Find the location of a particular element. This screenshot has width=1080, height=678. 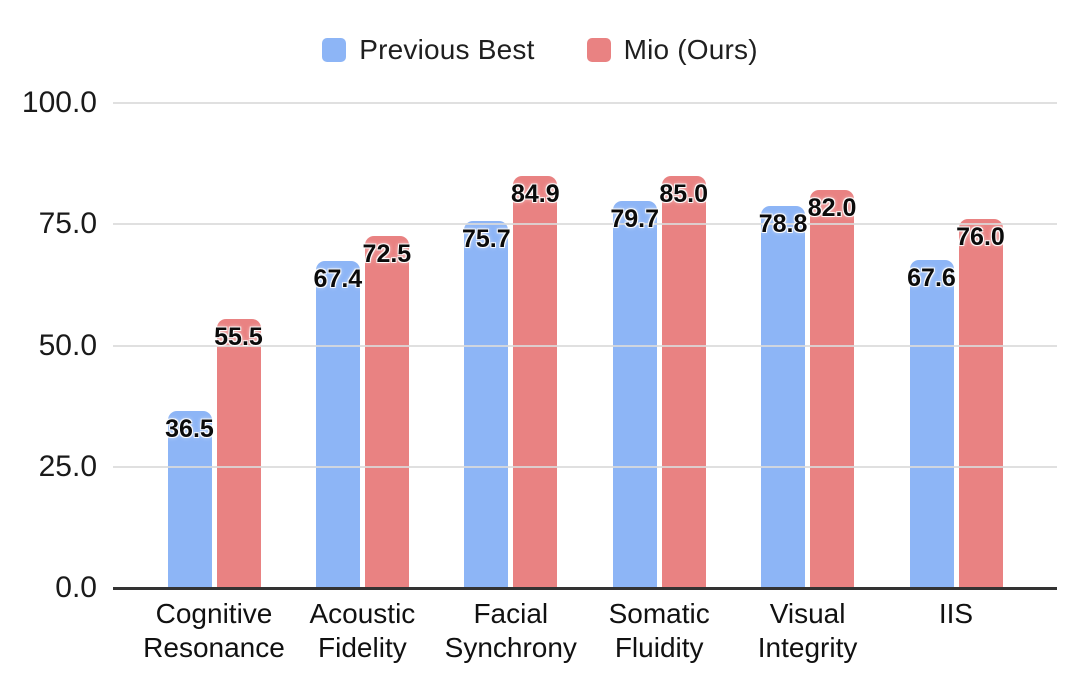

legend-label-previous-best: Previous Best is located at coordinates (447, 49).